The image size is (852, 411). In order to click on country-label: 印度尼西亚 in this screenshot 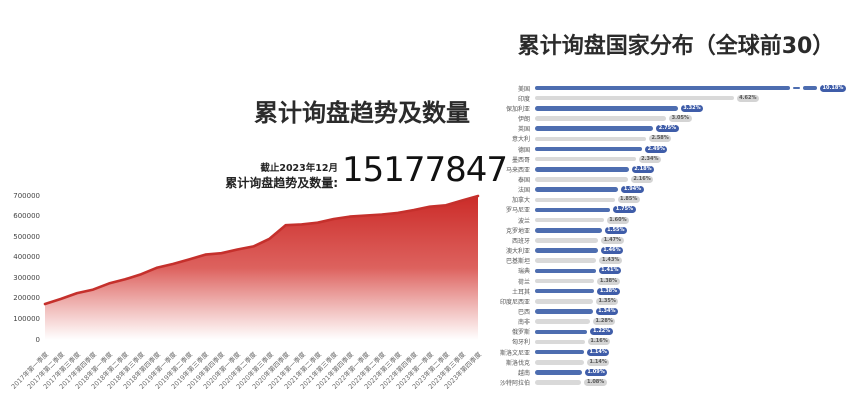, I will do `click(514, 302)`.